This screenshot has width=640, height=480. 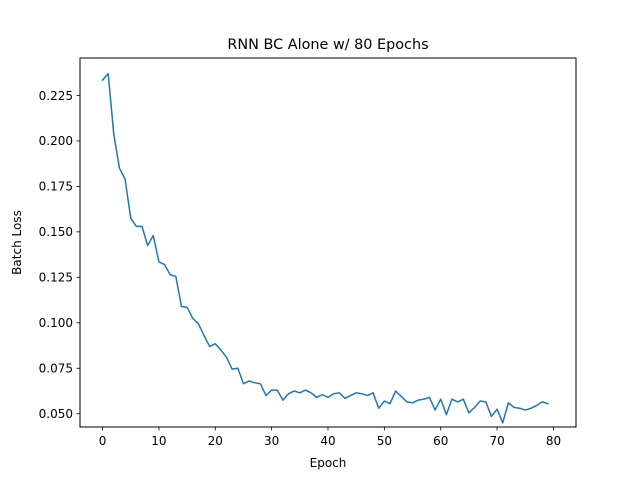 What do you see at coordinates (56, 232) in the screenshot?
I see `y-tick-label: 0.150` at bounding box center [56, 232].